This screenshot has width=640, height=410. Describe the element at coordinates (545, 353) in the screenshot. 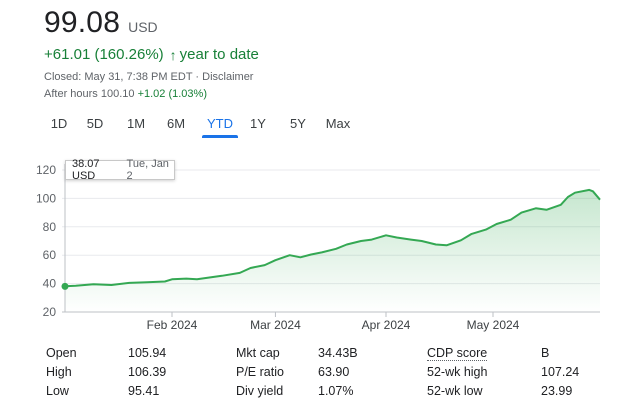

I see `stat-value-cdp-score: B` at that location.